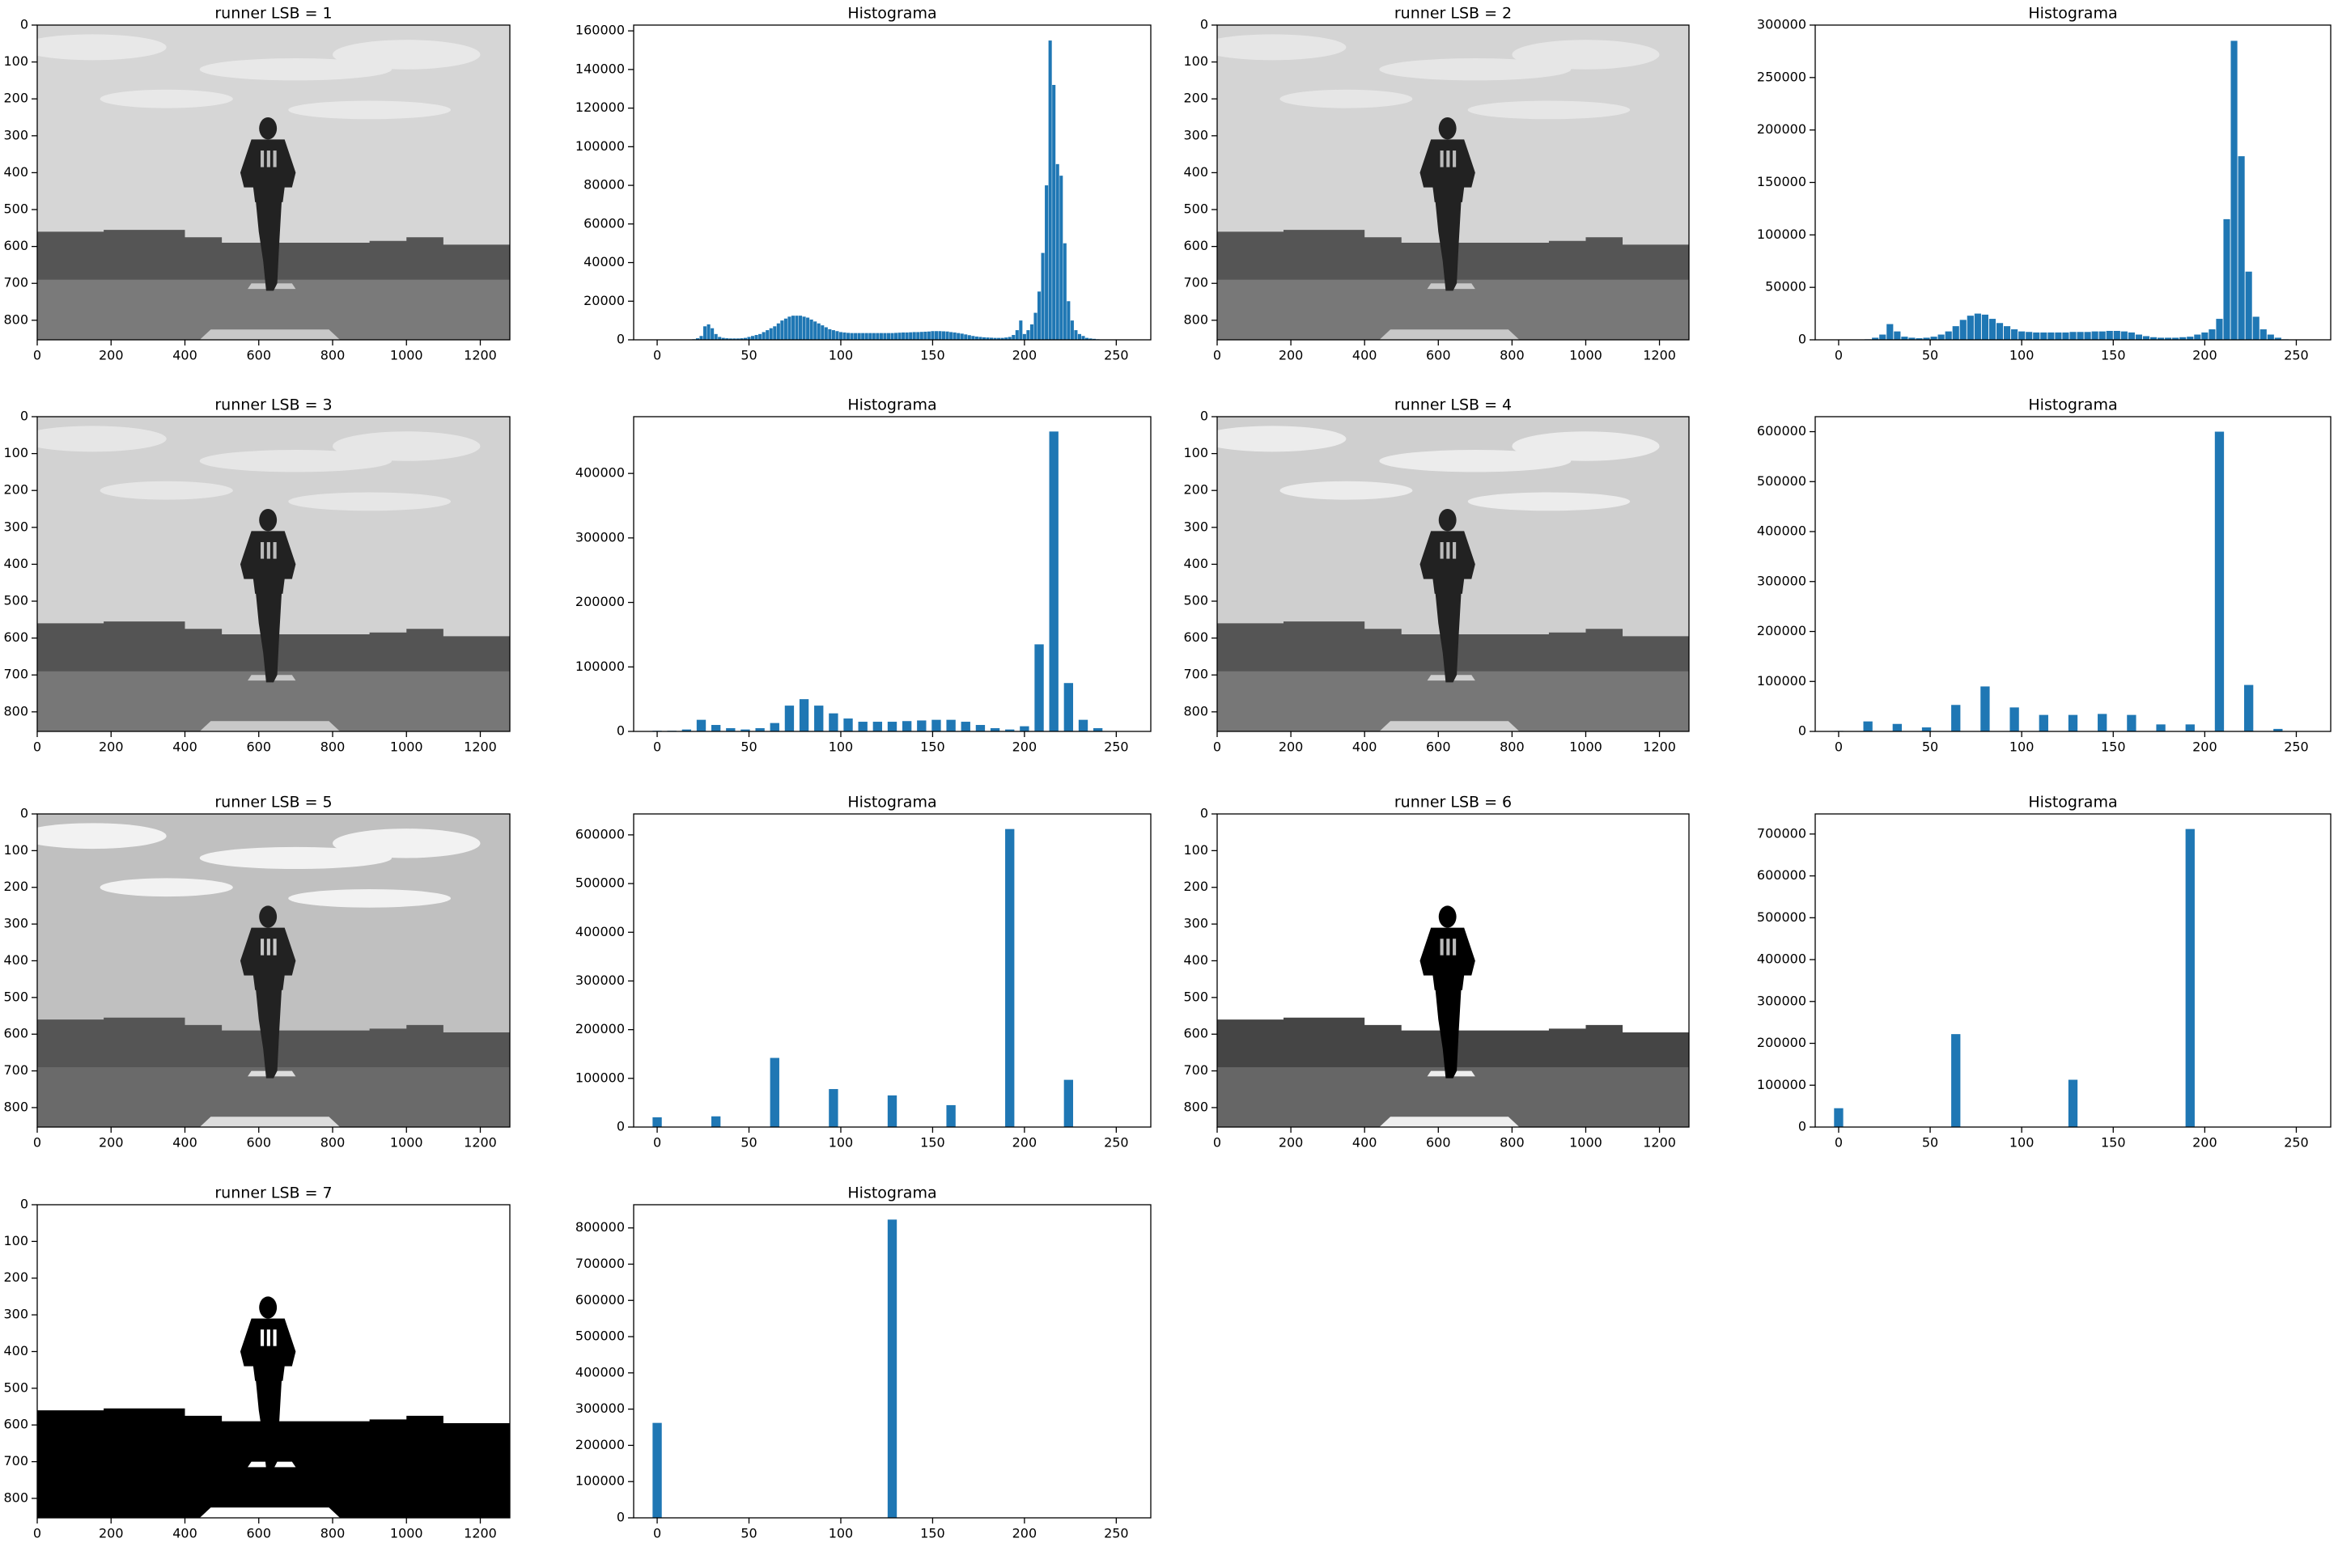  What do you see at coordinates (600, 1264) in the screenshot?
I see `y-tick-label: 700000` at bounding box center [600, 1264].